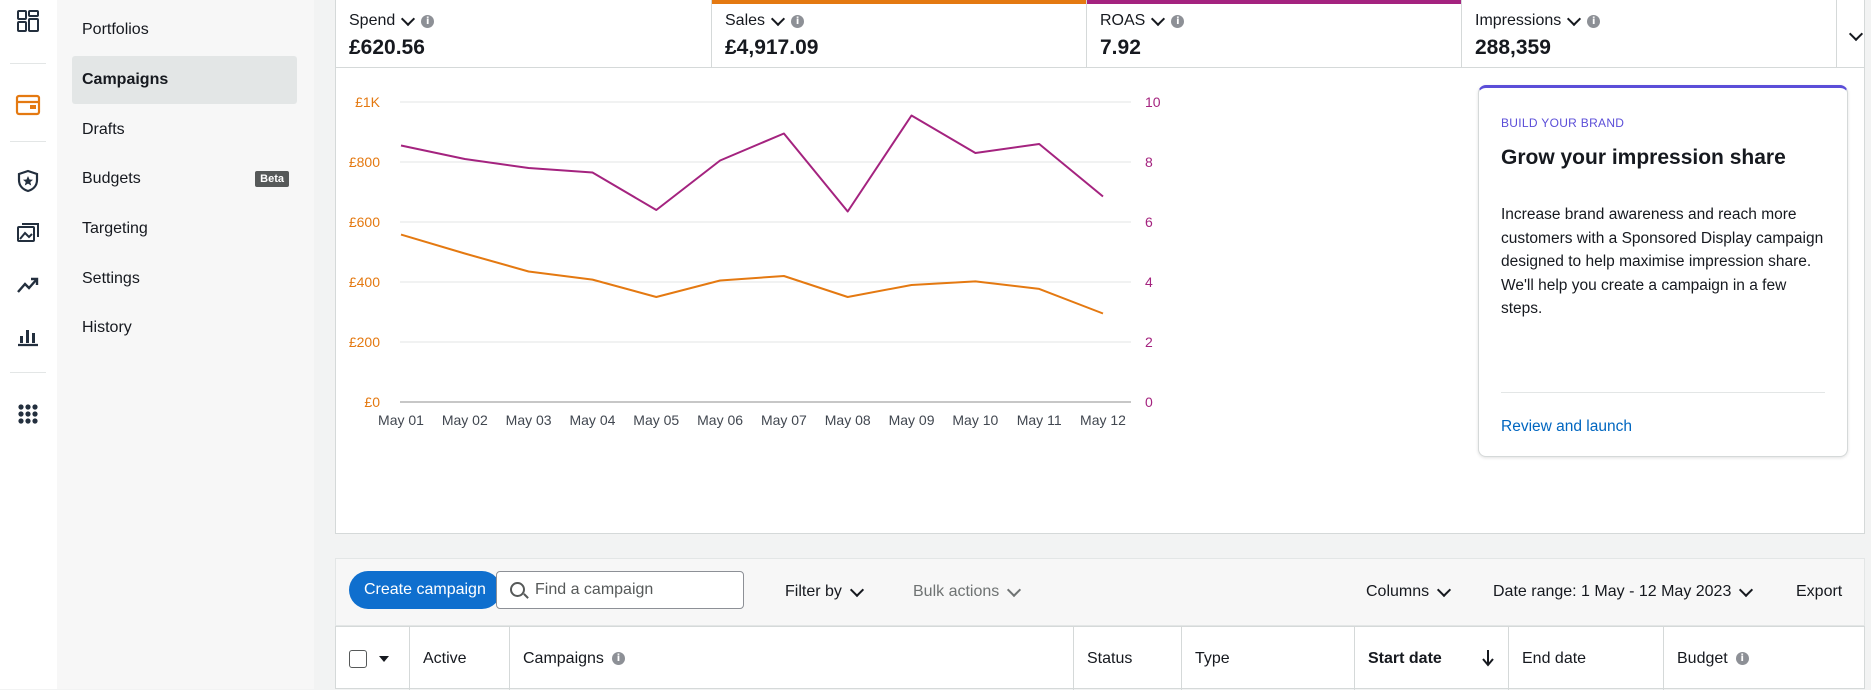 The height and width of the screenshot is (690, 1871). I want to click on column-label: Budget, so click(1702, 658).